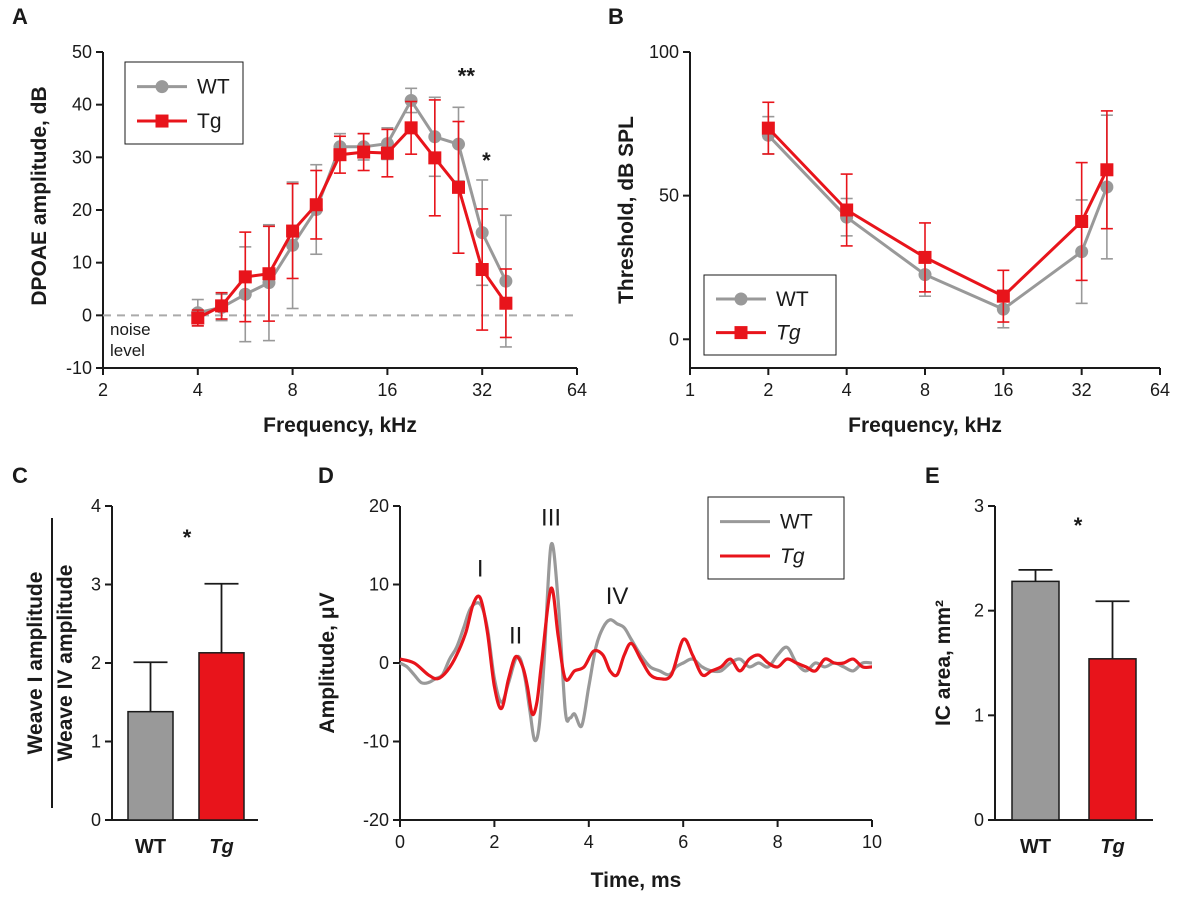 The image size is (1184, 898). What do you see at coordinates (616, 16) in the screenshot?
I see `panel-label: B` at bounding box center [616, 16].